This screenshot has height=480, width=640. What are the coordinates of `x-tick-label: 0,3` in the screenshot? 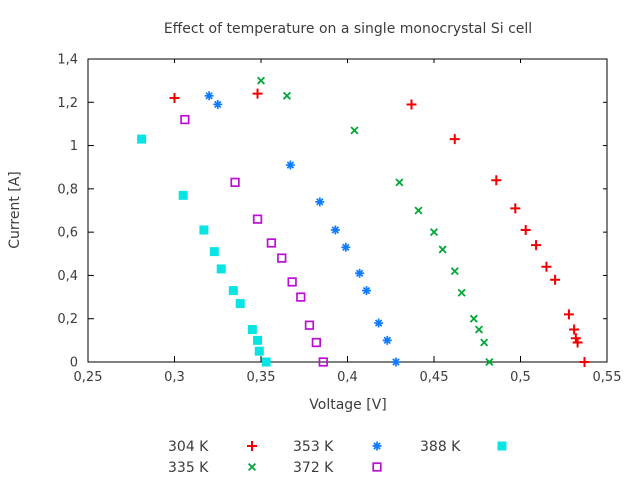 It's located at (174, 377).